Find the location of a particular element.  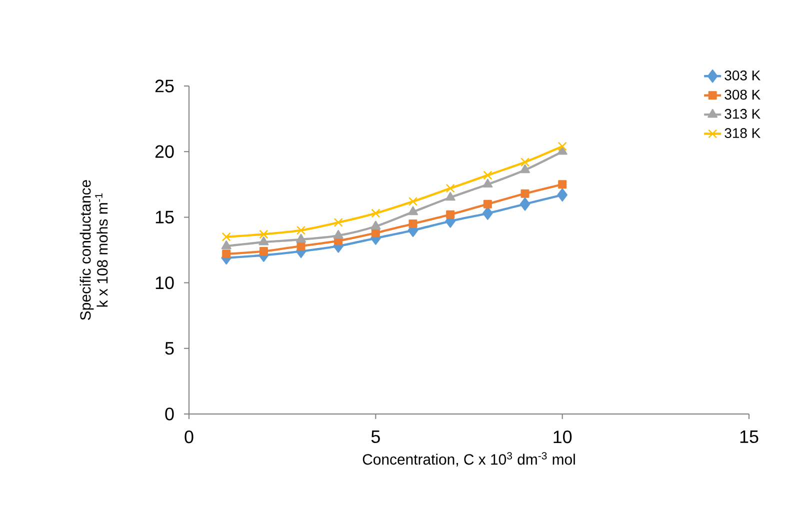

y-tick-label: 10 is located at coordinates (165, 283).